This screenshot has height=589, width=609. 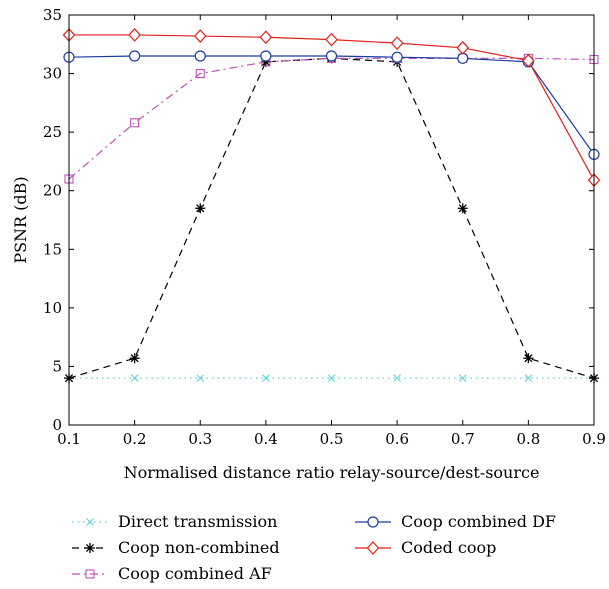 I want to click on y-tick-label: 0, so click(x=57, y=425).